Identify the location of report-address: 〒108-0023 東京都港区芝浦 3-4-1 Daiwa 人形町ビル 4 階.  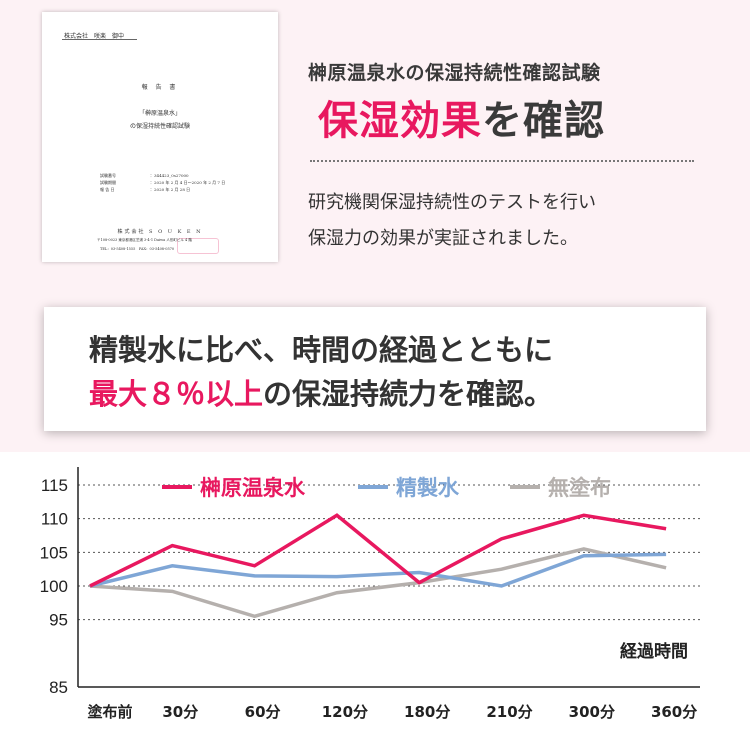
(144, 240).